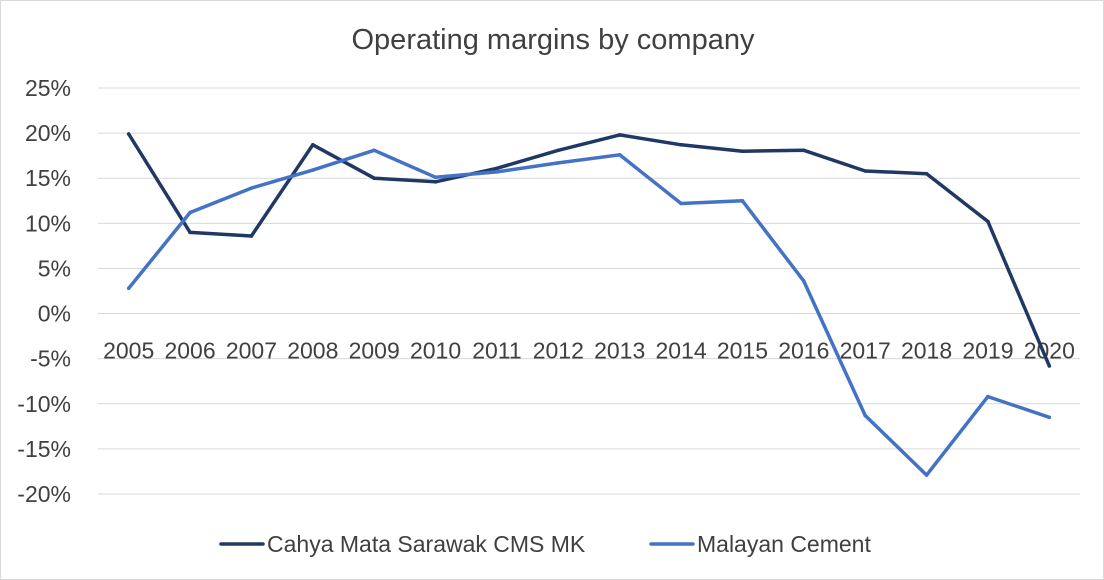 The image size is (1104, 580). Describe the element at coordinates (803, 351) in the screenshot. I see `x-tick-label: 2016` at that location.